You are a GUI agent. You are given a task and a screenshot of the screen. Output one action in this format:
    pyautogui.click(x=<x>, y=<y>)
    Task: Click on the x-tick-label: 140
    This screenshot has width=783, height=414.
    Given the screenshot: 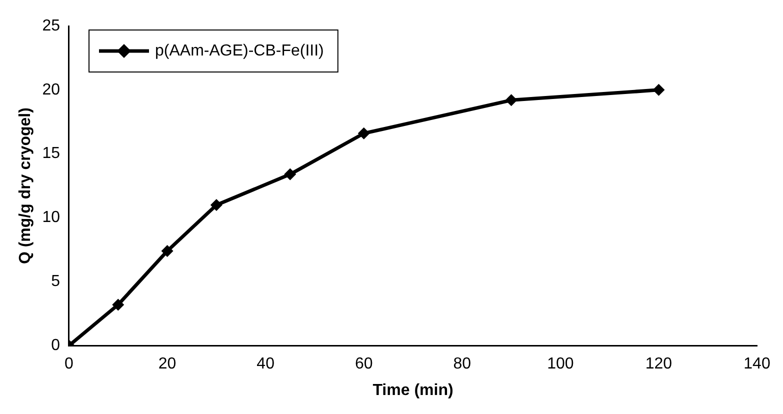 What is the action you would take?
    pyautogui.click(x=757, y=364)
    